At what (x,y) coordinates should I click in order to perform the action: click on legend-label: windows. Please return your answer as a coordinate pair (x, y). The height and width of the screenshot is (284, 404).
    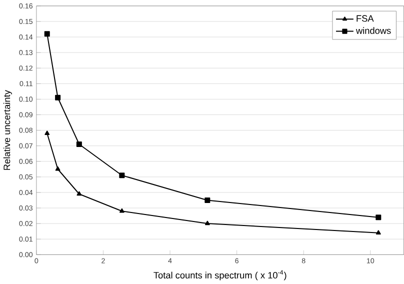
    Looking at the image, I should click on (373, 30).